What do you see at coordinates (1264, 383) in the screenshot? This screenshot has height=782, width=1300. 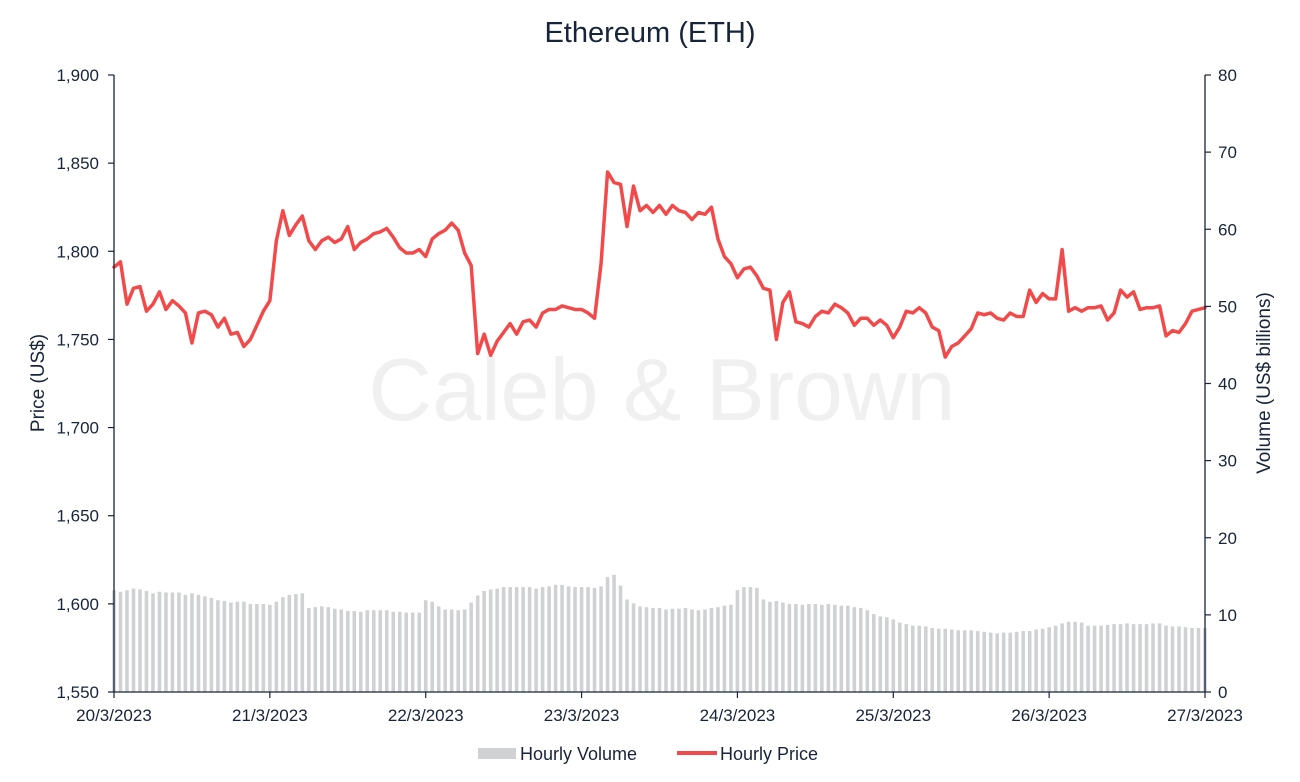 I see `right-axis-title: Volume (US$ billions)` at bounding box center [1264, 383].